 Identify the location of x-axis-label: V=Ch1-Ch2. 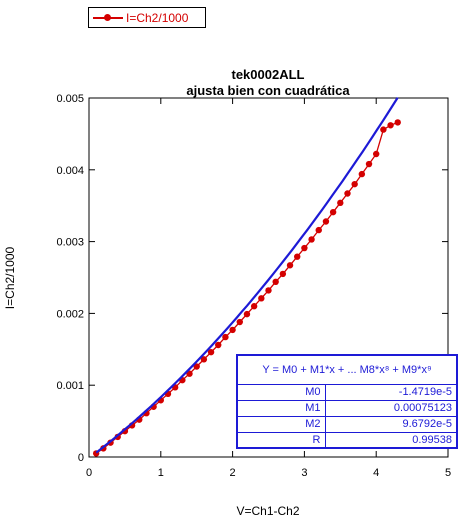
(267, 511).